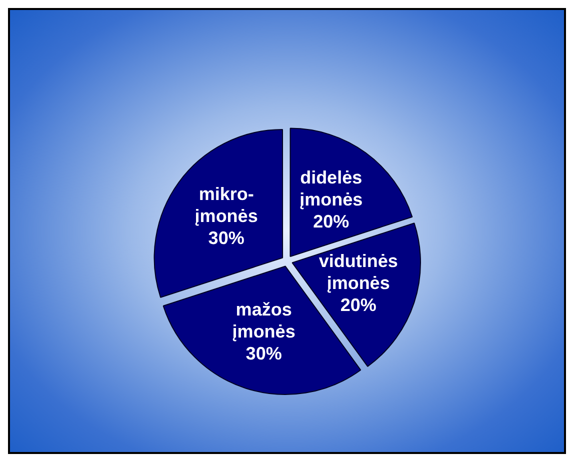 This screenshot has height=462, width=574. What do you see at coordinates (226, 205) in the screenshot?
I see `slice-label: mikro-įmonės` at bounding box center [226, 205].